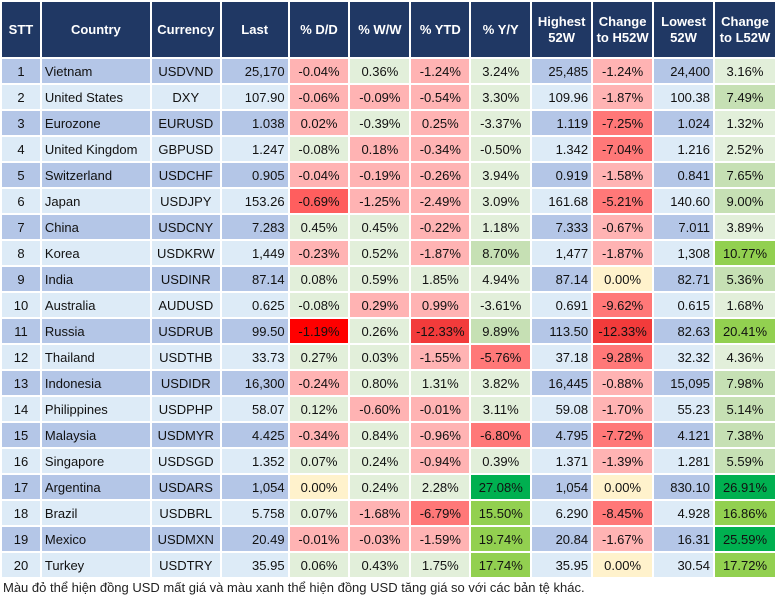  I want to click on cell-high: 0.691, so click(562, 305).